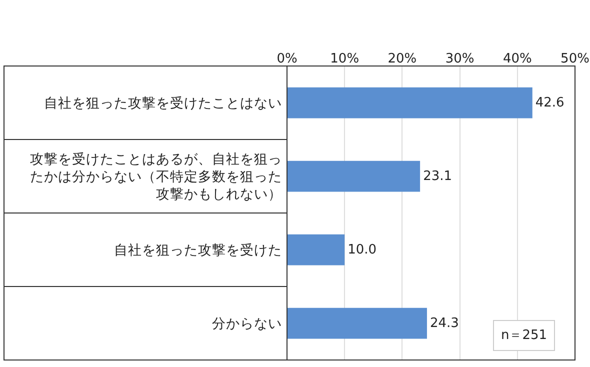 Image resolution: width=590 pixels, height=367 pixels. Describe the element at coordinates (362, 250) in the screenshot. I see `data-label: 10.0` at that location.